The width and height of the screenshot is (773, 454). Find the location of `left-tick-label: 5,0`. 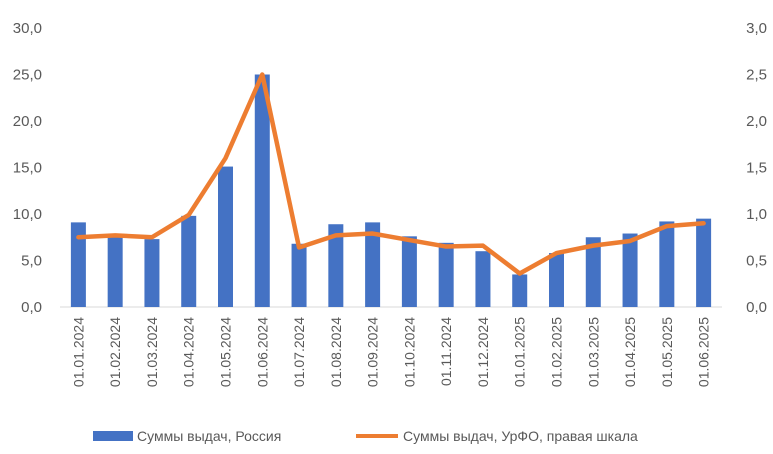

left-tick-label: 5,0 is located at coordinates (31, 261).